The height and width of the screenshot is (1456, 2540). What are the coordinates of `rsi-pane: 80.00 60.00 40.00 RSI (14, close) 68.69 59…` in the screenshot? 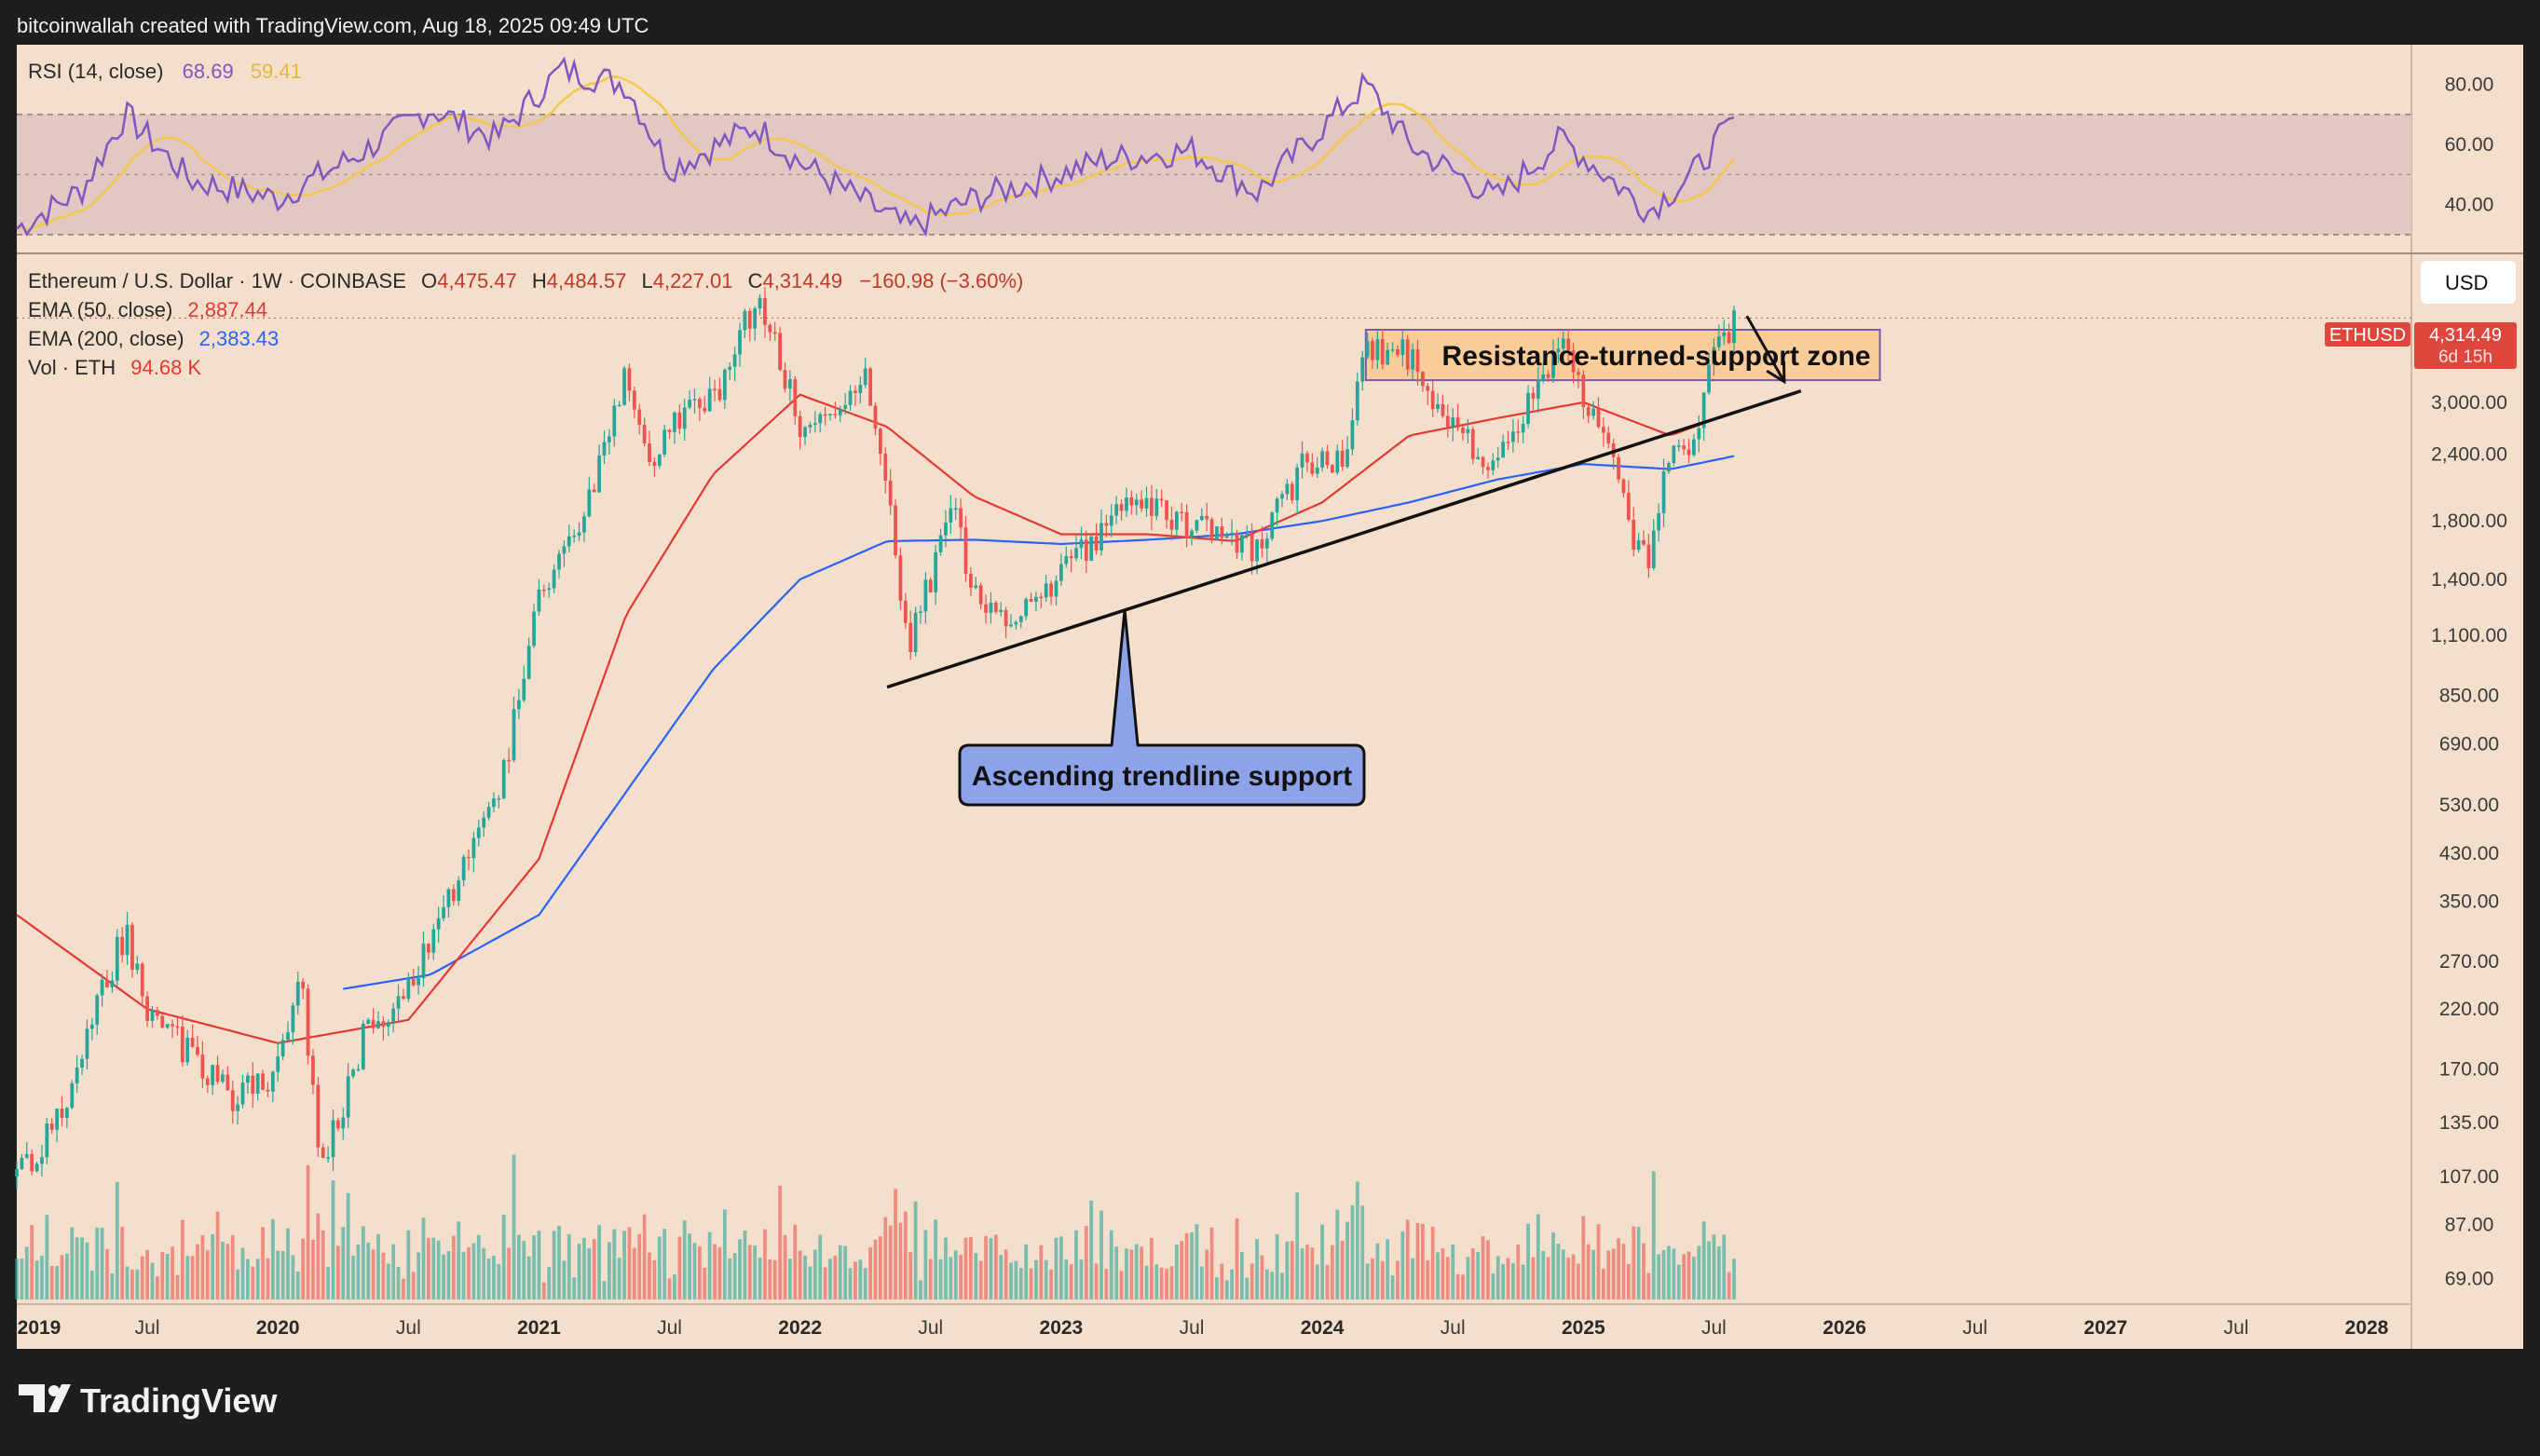 It's located at (1255, 147).